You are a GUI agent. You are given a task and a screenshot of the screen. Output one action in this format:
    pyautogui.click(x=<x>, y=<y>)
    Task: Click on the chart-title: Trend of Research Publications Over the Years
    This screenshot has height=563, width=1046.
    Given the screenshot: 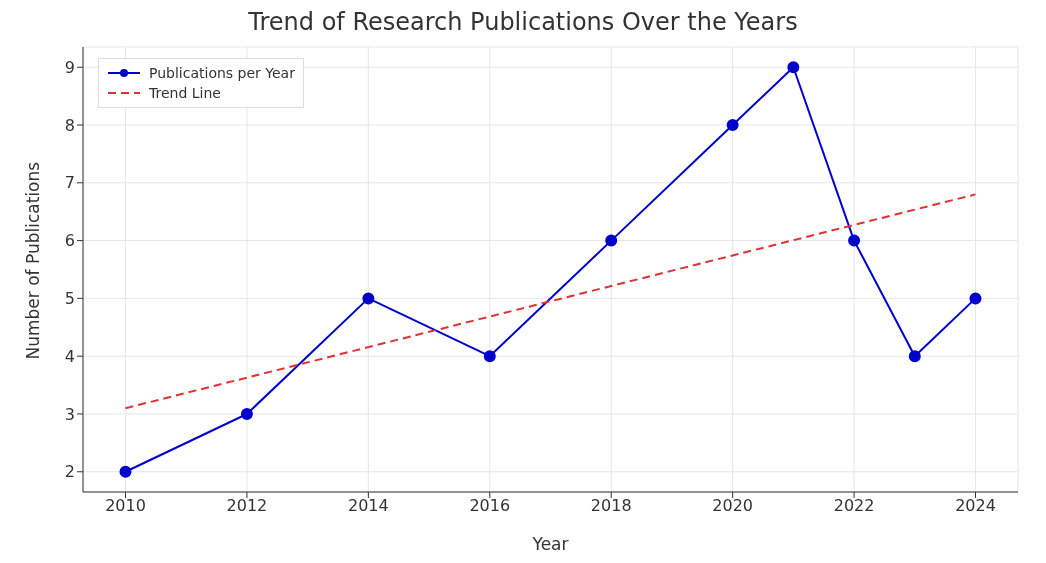 What is the action you would take?
    pyautogui.click(x=523, y=23)
    